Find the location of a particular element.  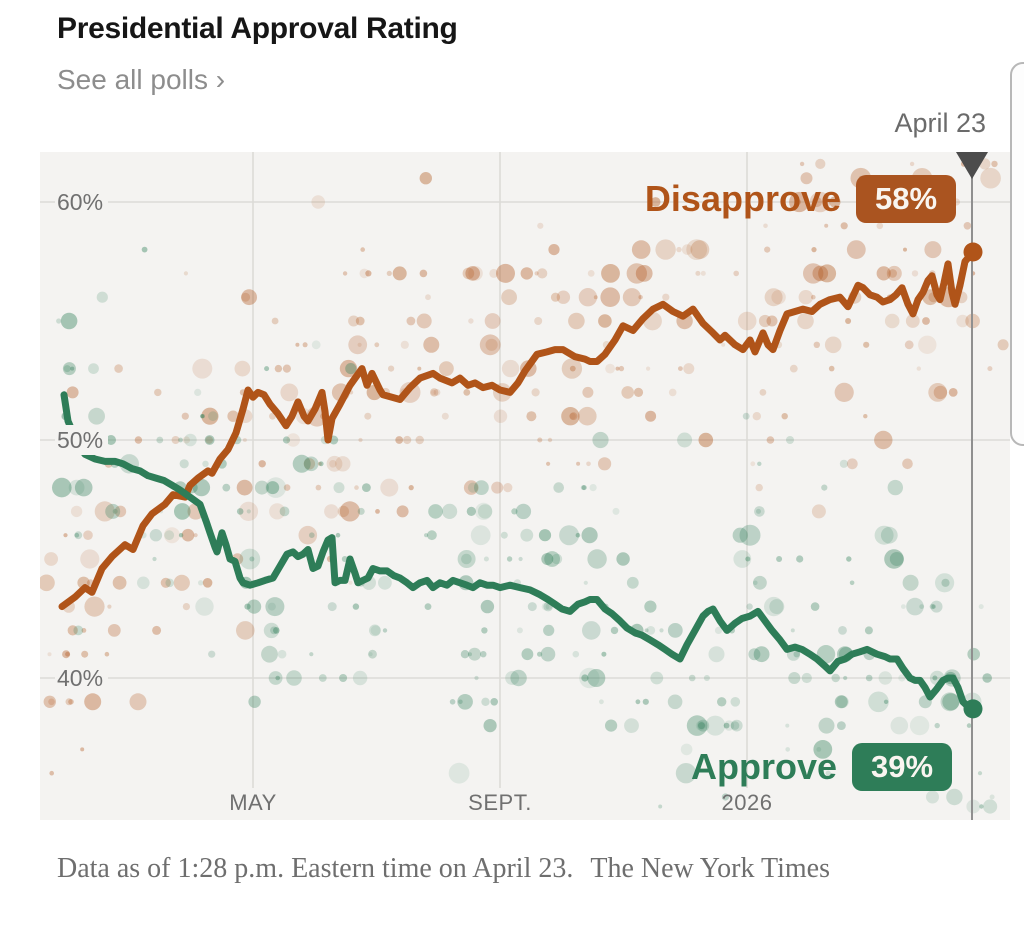

approve-end-dot is located at coordinates (973, 709).